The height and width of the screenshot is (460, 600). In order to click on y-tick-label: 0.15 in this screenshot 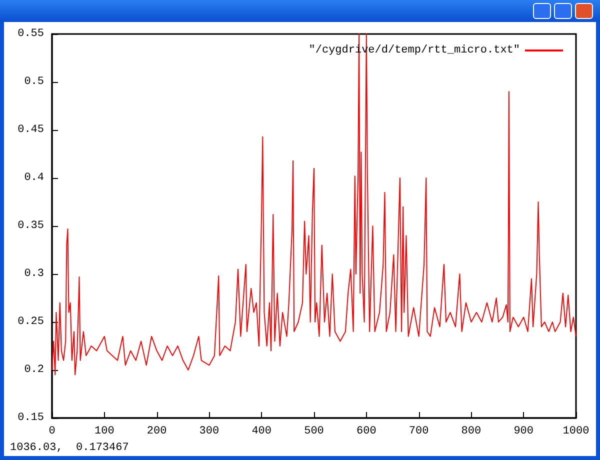, I will do `click(31, 418)`.